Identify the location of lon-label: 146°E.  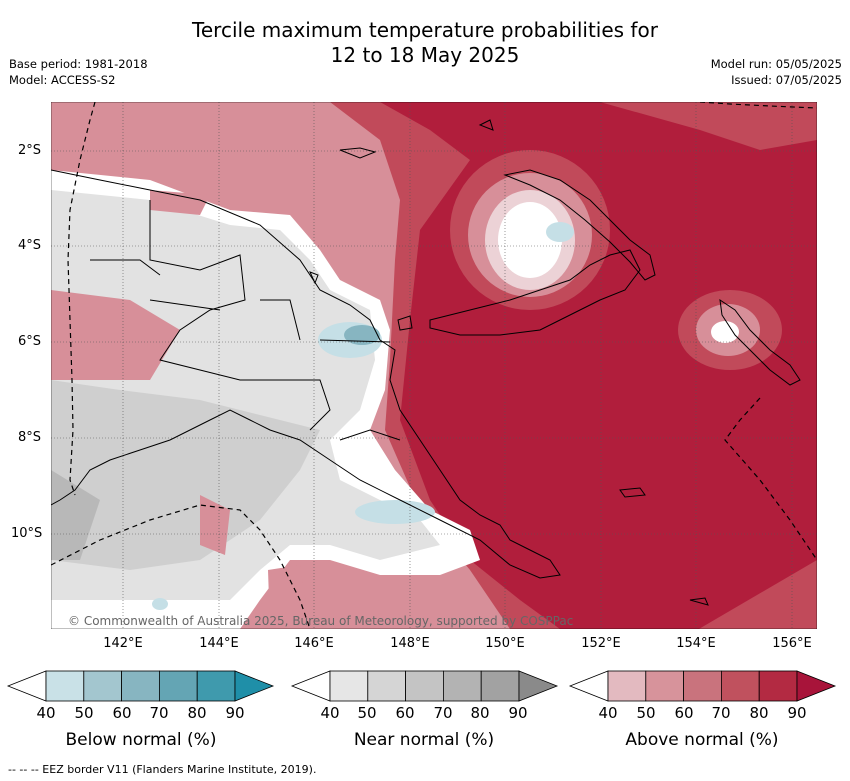
(314, 643).